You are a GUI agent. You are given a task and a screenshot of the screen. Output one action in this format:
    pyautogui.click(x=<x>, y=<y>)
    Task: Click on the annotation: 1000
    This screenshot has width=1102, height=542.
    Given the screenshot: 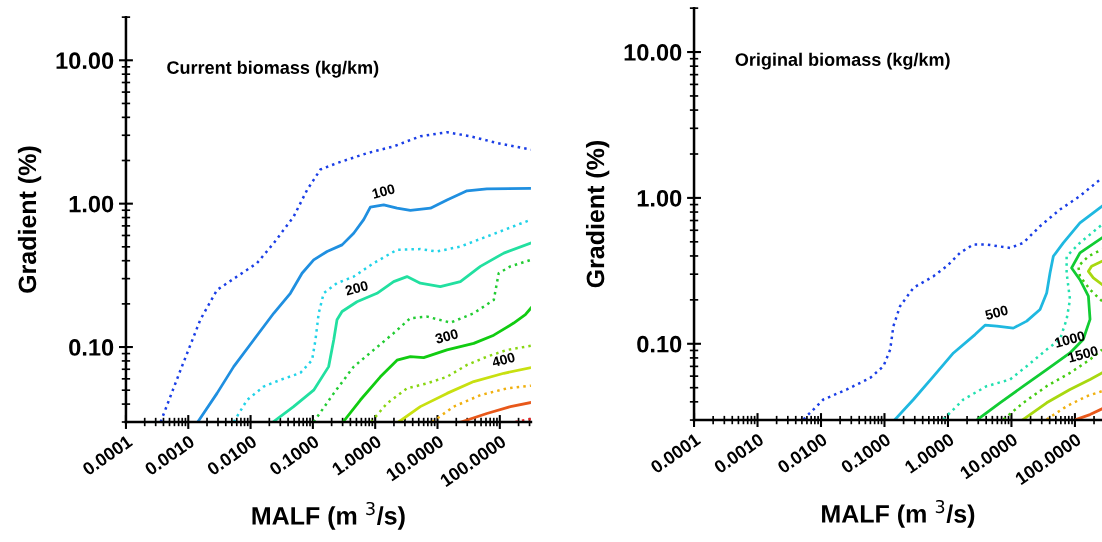 What is the action you would take?
    pyautogui.click(x=1070, y=339)
    